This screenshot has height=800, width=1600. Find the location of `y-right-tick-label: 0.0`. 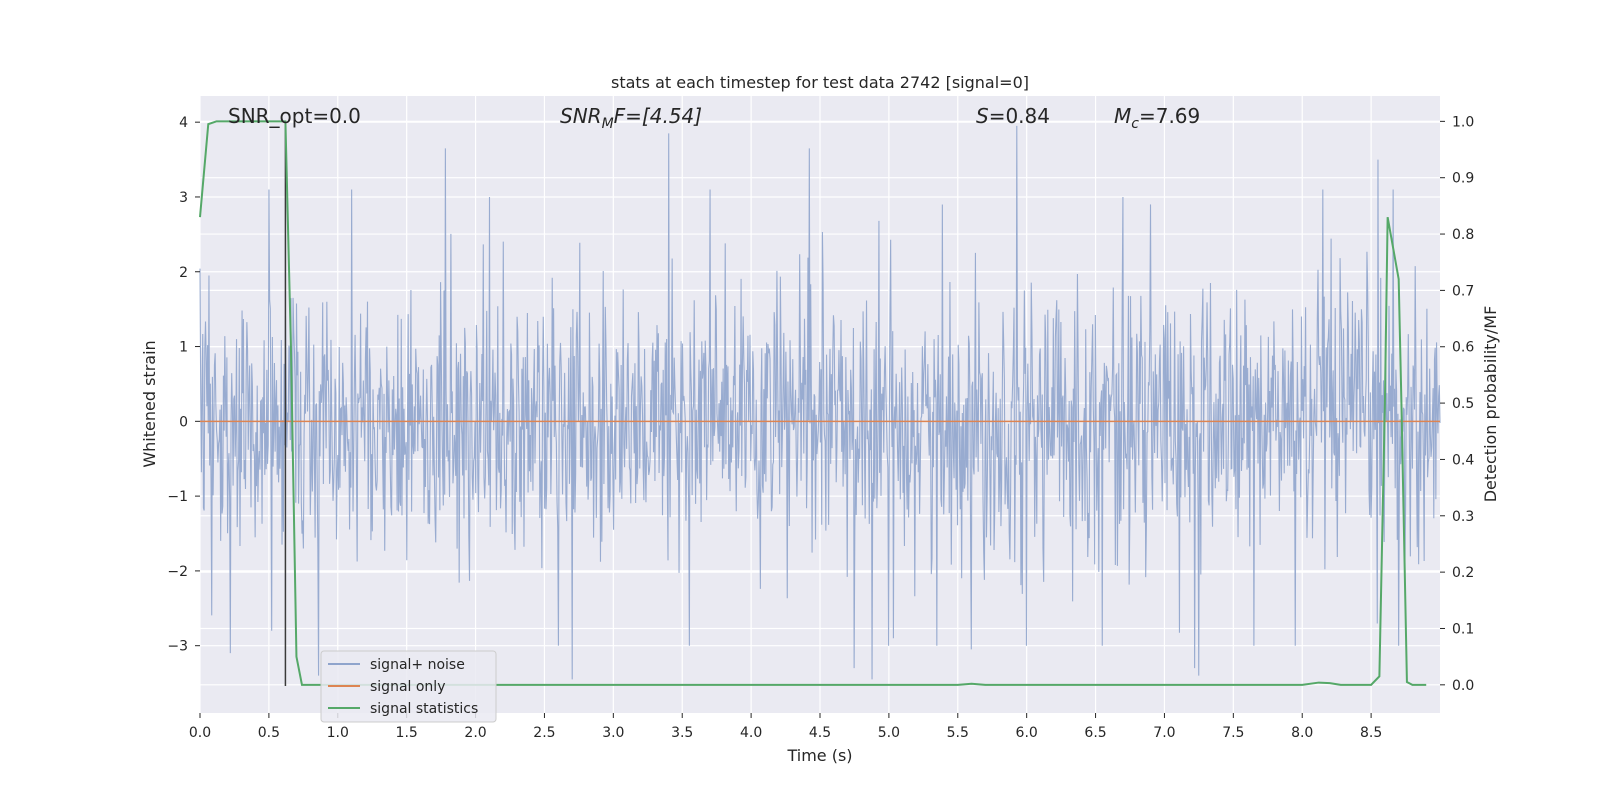

y-right-tick-label: 0.0 is located at coordinates (1463, 686).